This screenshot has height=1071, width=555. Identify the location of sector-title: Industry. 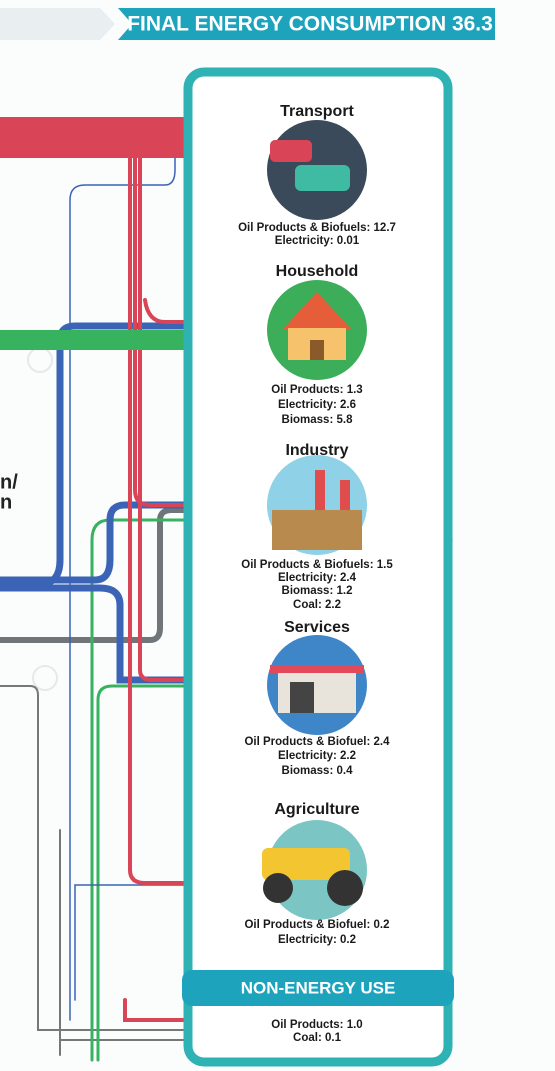
(316, 450).